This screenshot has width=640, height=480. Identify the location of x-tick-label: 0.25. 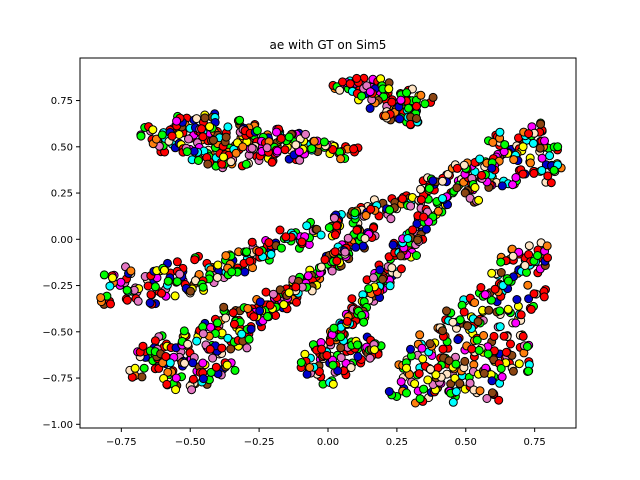
(397, 442).